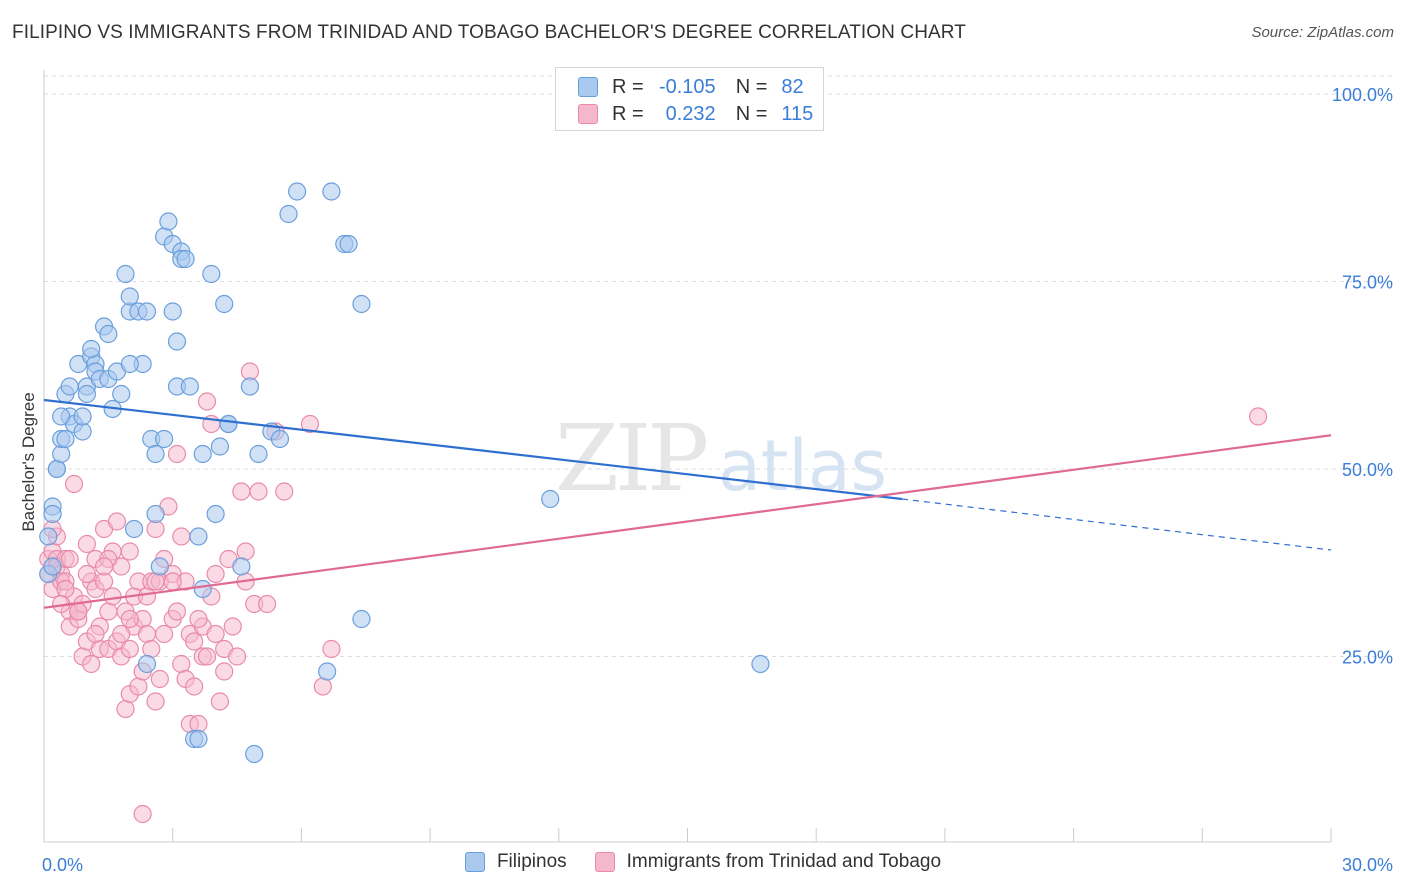 This screenshot has height=892, width=1406. Describe the element at coordinates (1367, 283) in the screenshot. I see `y-tick-label: 75.0%` at that location.